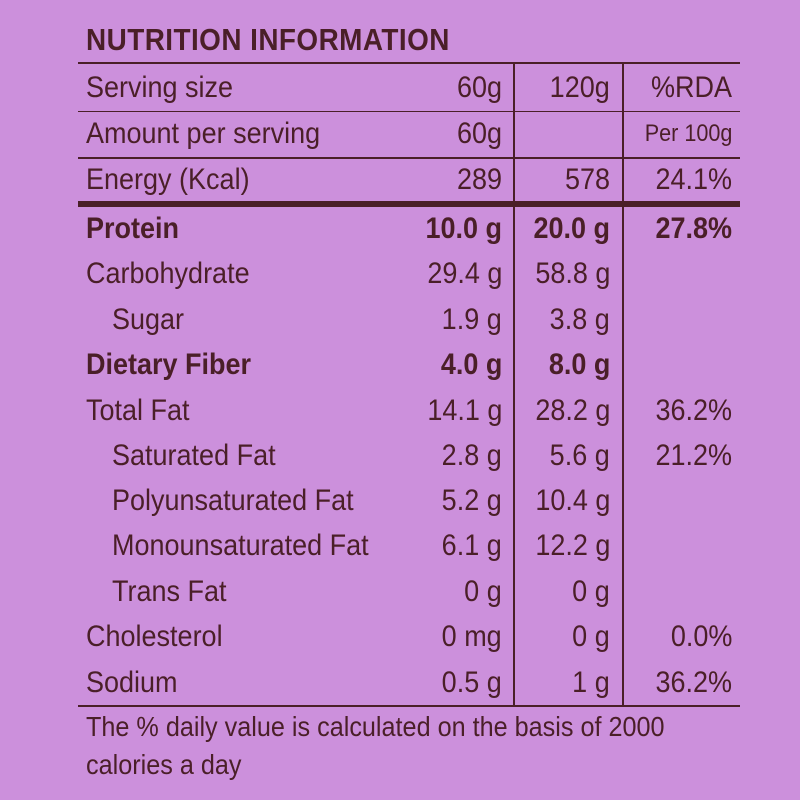 This screenshot has height=800, width=800. What do you see at coordinates (169, 591) in the screenshot?
I see `row-label: Trans Fat` at bounding box center [169, 591].